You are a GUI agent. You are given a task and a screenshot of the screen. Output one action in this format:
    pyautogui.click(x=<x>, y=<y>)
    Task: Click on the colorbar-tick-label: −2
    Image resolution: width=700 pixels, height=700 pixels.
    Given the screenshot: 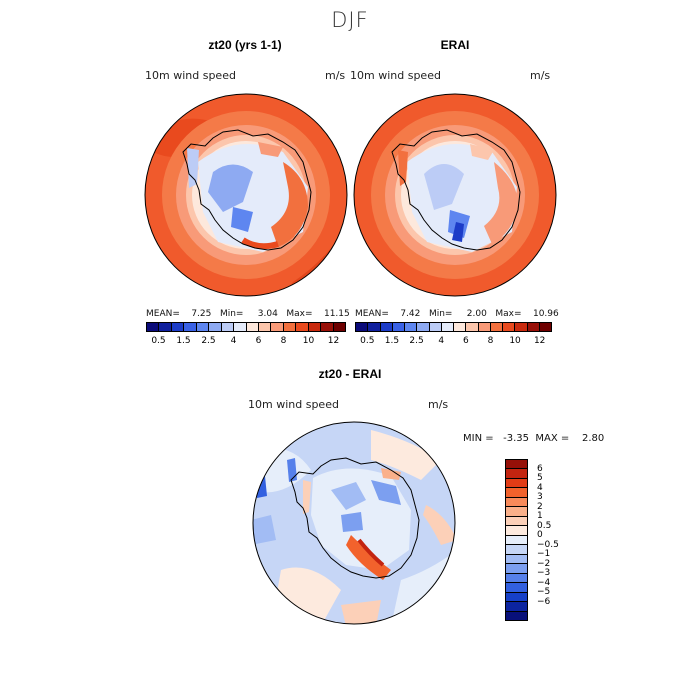 What is the action you would take?
    pyautogui.click(x=544, y=563)
    